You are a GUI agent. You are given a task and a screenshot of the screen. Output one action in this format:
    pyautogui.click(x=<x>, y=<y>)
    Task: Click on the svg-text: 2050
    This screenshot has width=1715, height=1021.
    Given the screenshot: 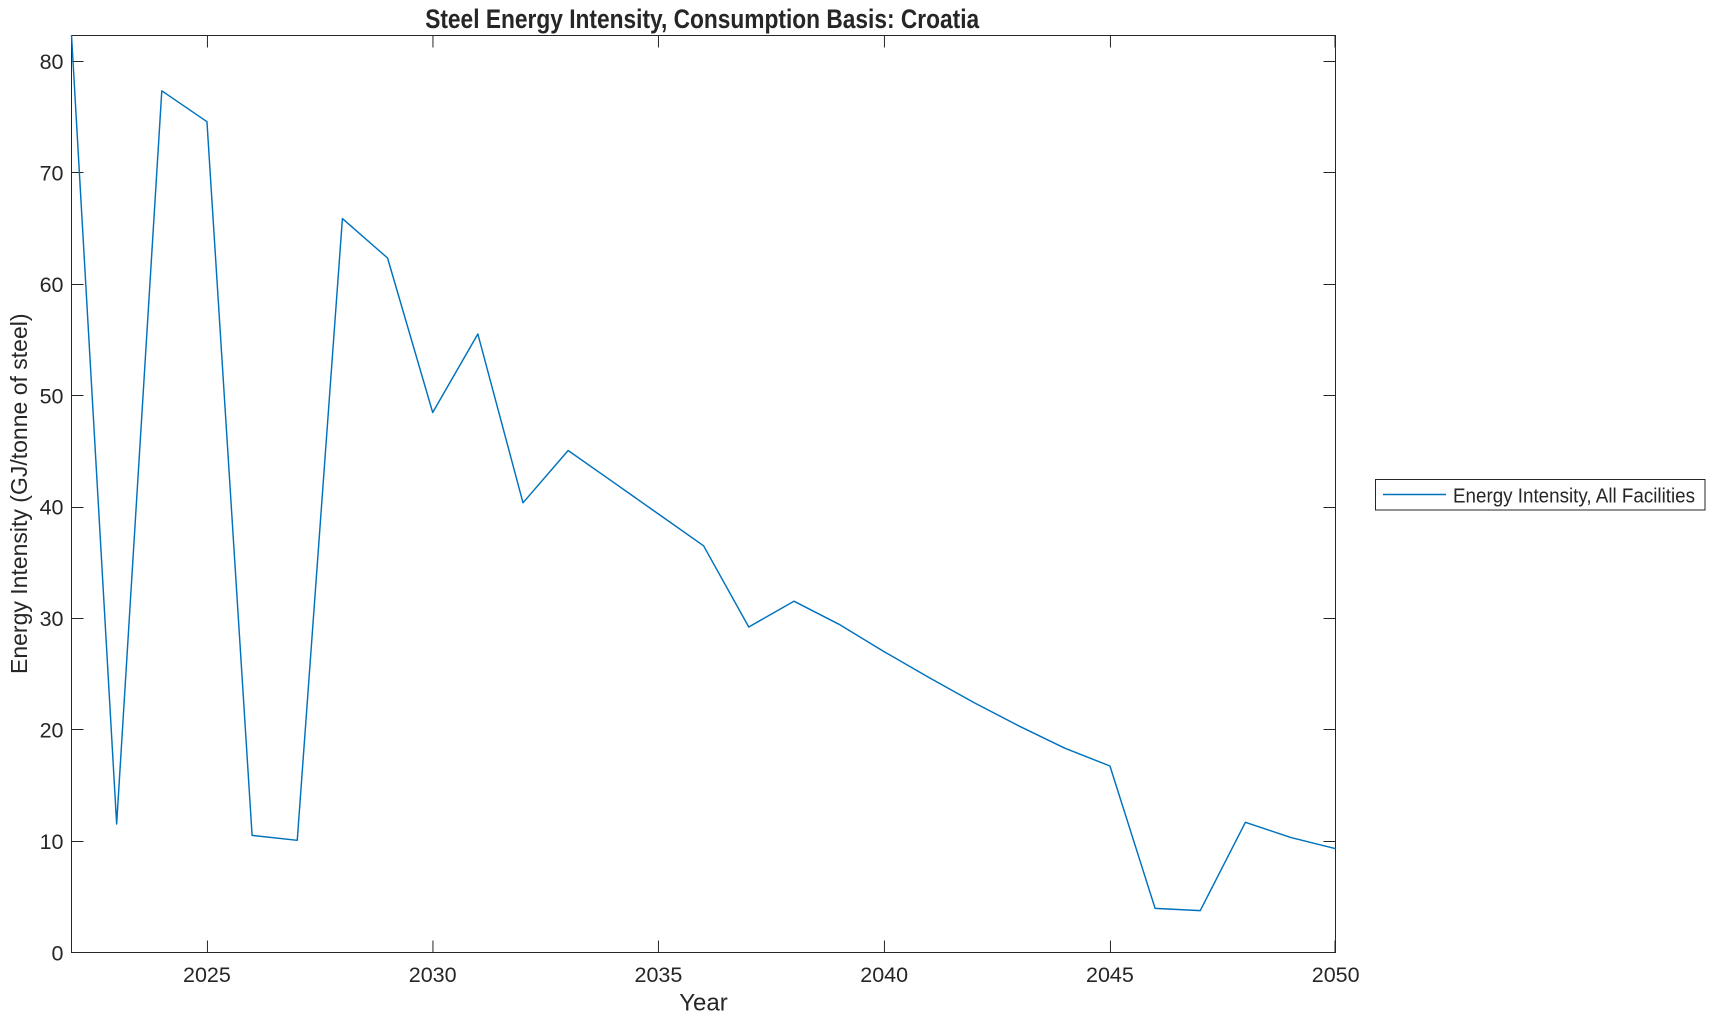 What is the action you would take?
    pyautogui.click(x=1336, y=975)
    